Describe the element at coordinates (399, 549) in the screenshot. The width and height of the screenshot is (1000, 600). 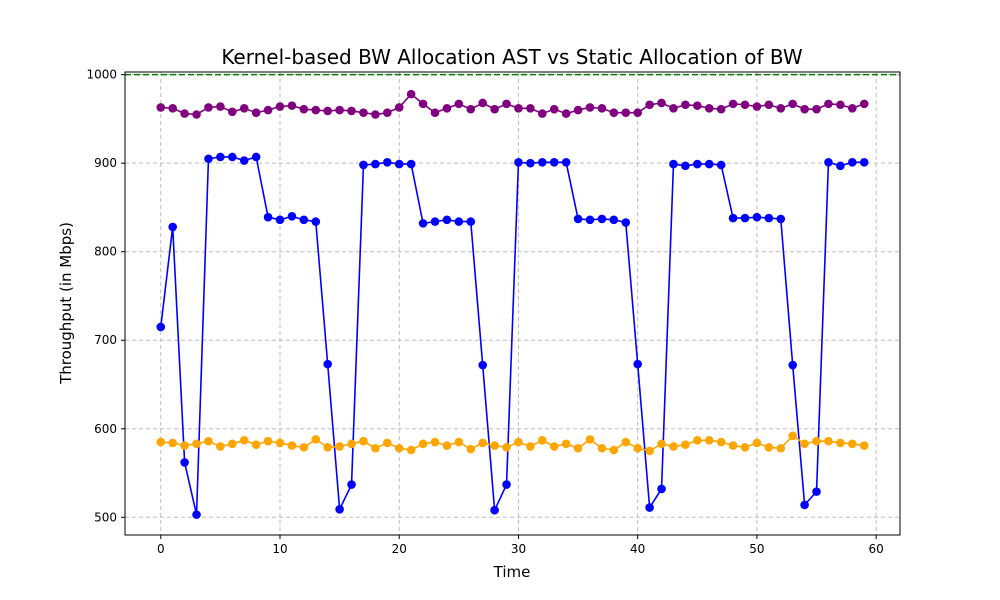
I see `x-tick-label: 20` at that location.